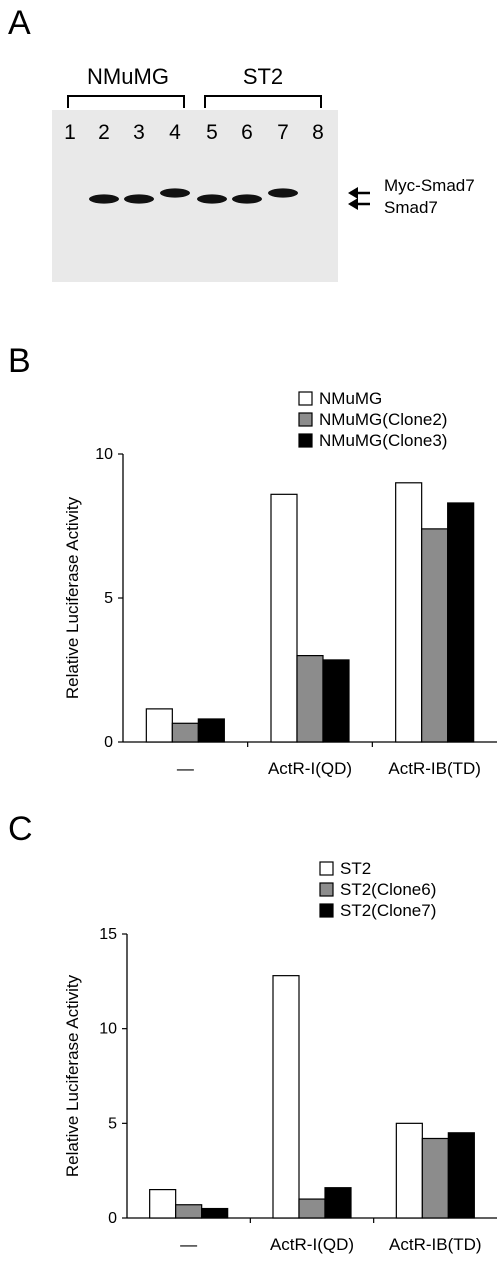 The height and width of the screenshot is (1280, 500). I want to click on legend-label: ST2, so click(355, 868).